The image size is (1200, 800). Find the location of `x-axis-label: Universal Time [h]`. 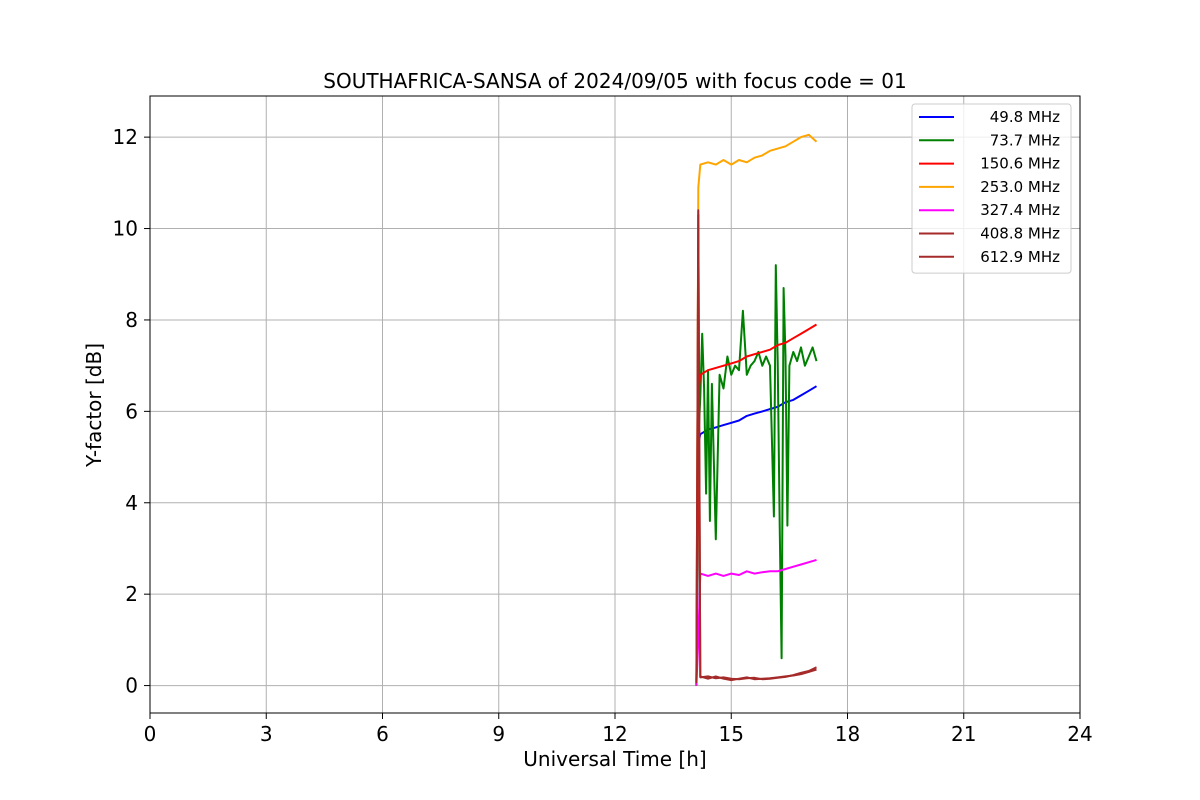

x-axis-label: Universal Time [h] is located at coordinates (614, 759).